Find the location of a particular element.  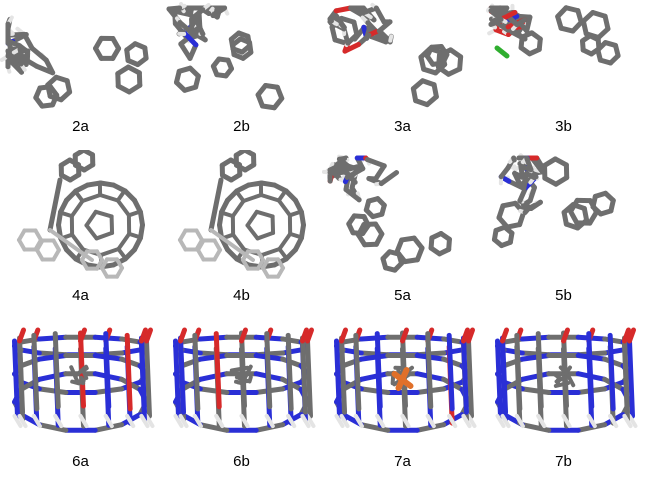

panel-7a: 7a is located at coordinates (402, 388).